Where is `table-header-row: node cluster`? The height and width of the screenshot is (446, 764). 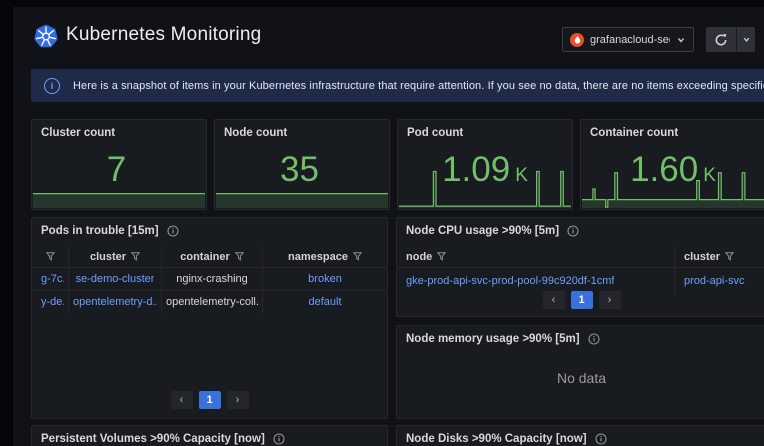
table-header-row: node cluster is located at coordinates (580, 256).